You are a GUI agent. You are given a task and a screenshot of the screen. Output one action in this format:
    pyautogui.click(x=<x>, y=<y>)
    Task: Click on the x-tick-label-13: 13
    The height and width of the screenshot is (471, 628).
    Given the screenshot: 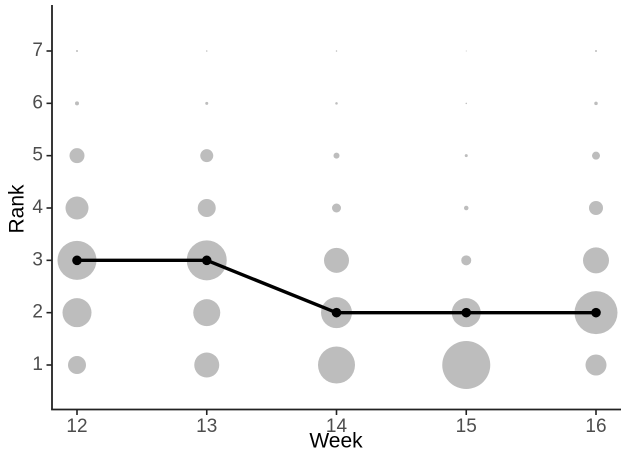 What is the action you would take?
    pyautogui.click(x=206, y=426)
    